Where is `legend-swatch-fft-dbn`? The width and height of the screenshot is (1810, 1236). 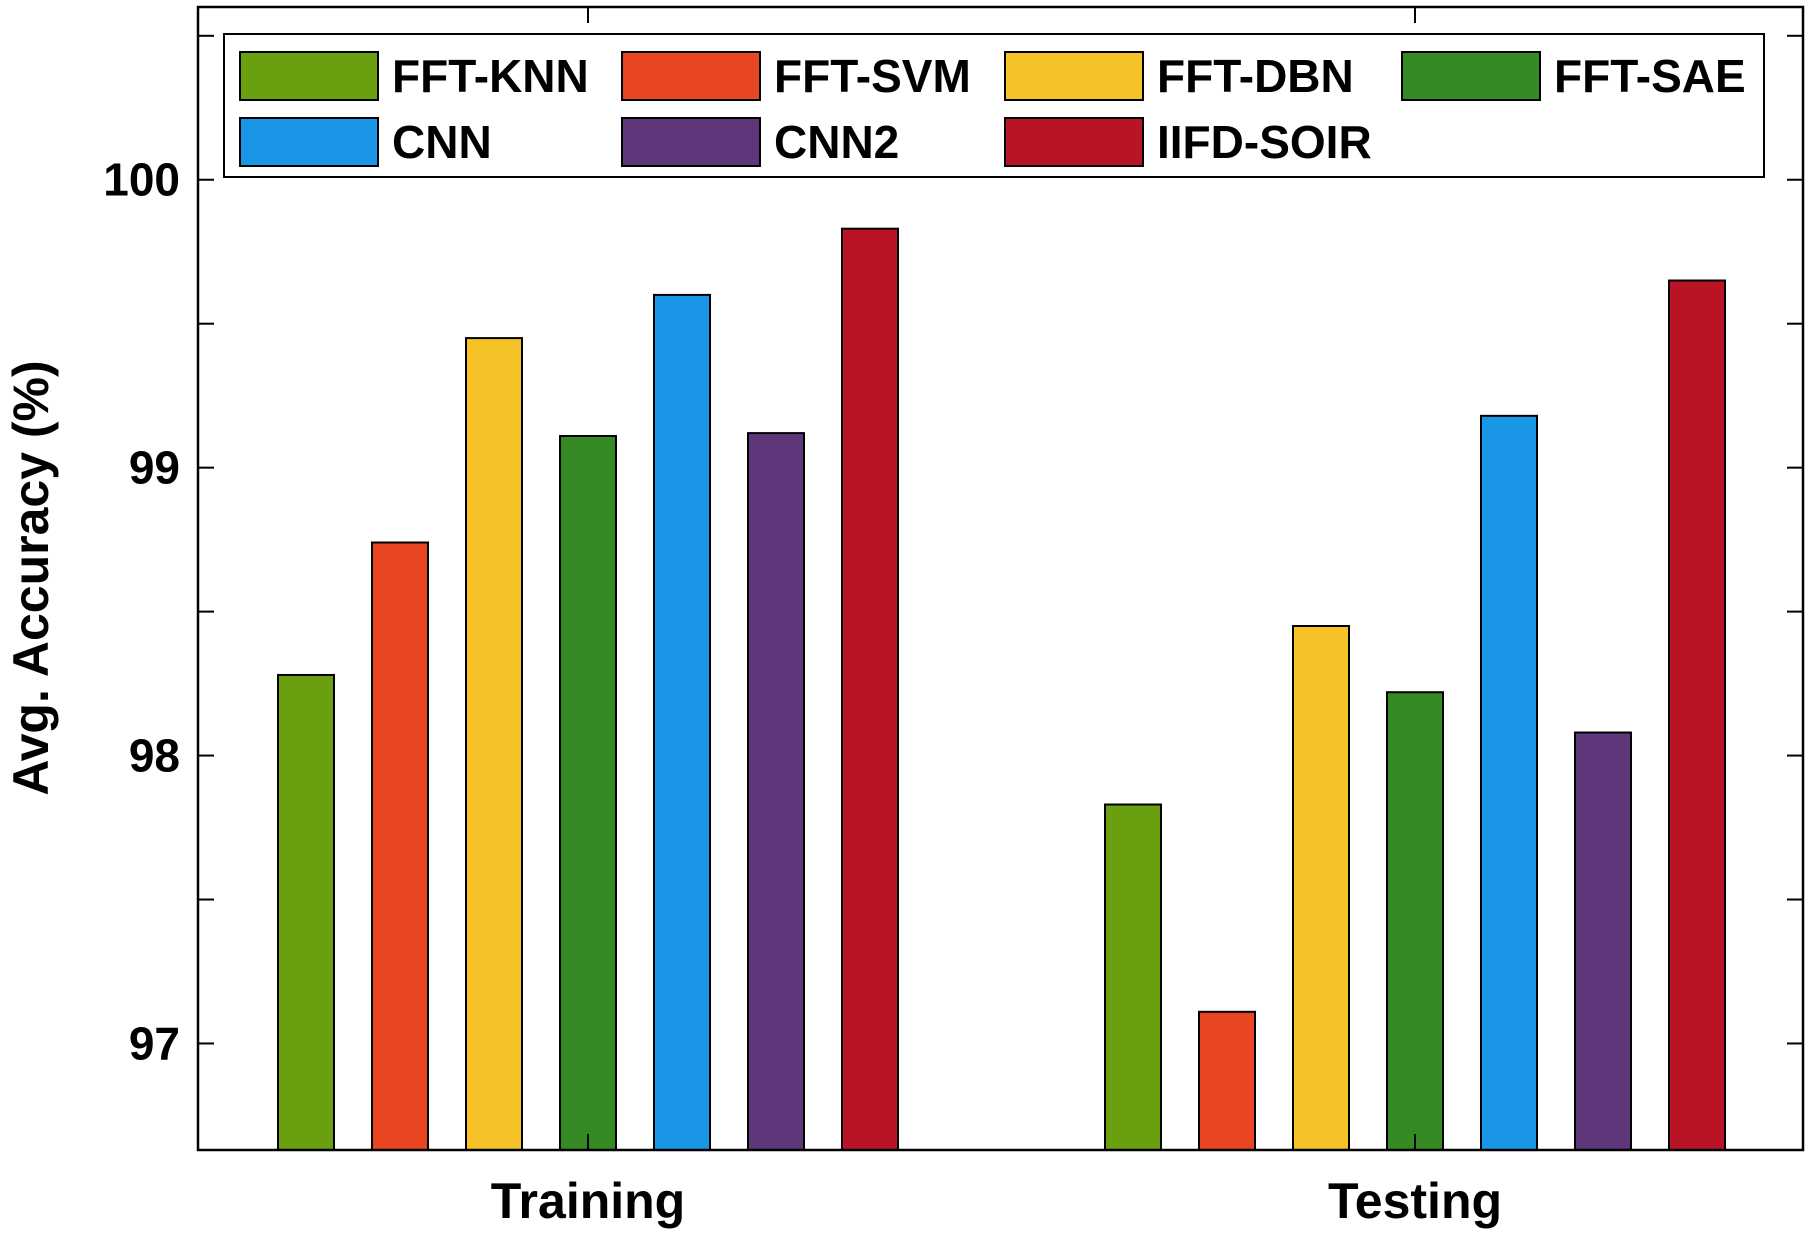
legend-swatch-fft-dbn is located at coordinates (1074, 76).